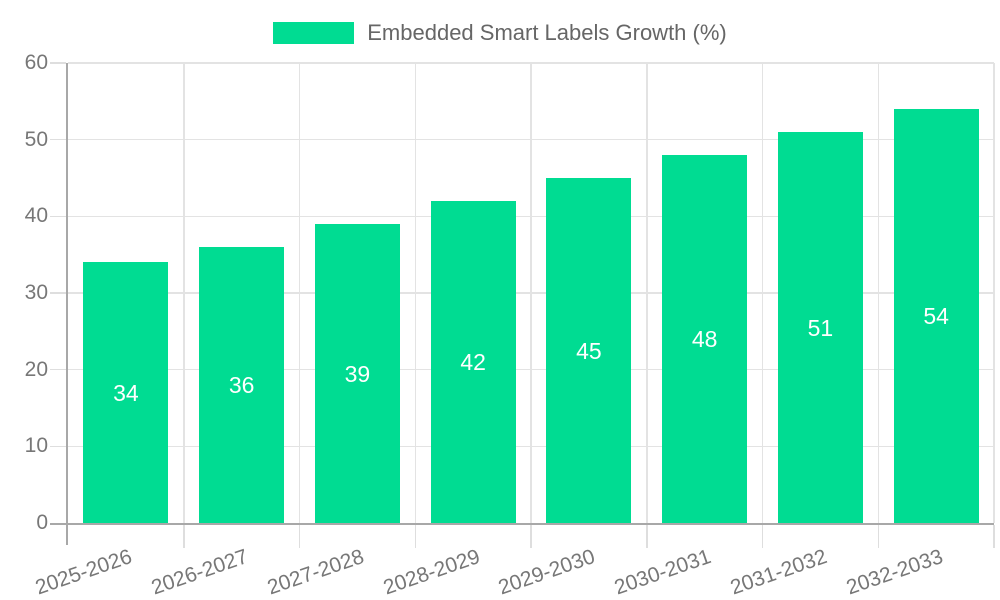  What do you see at coordinates (663, 572) in the screenshot?
I see `x-tick-label-text: 2030-2031` at bounding box center [663, 572].